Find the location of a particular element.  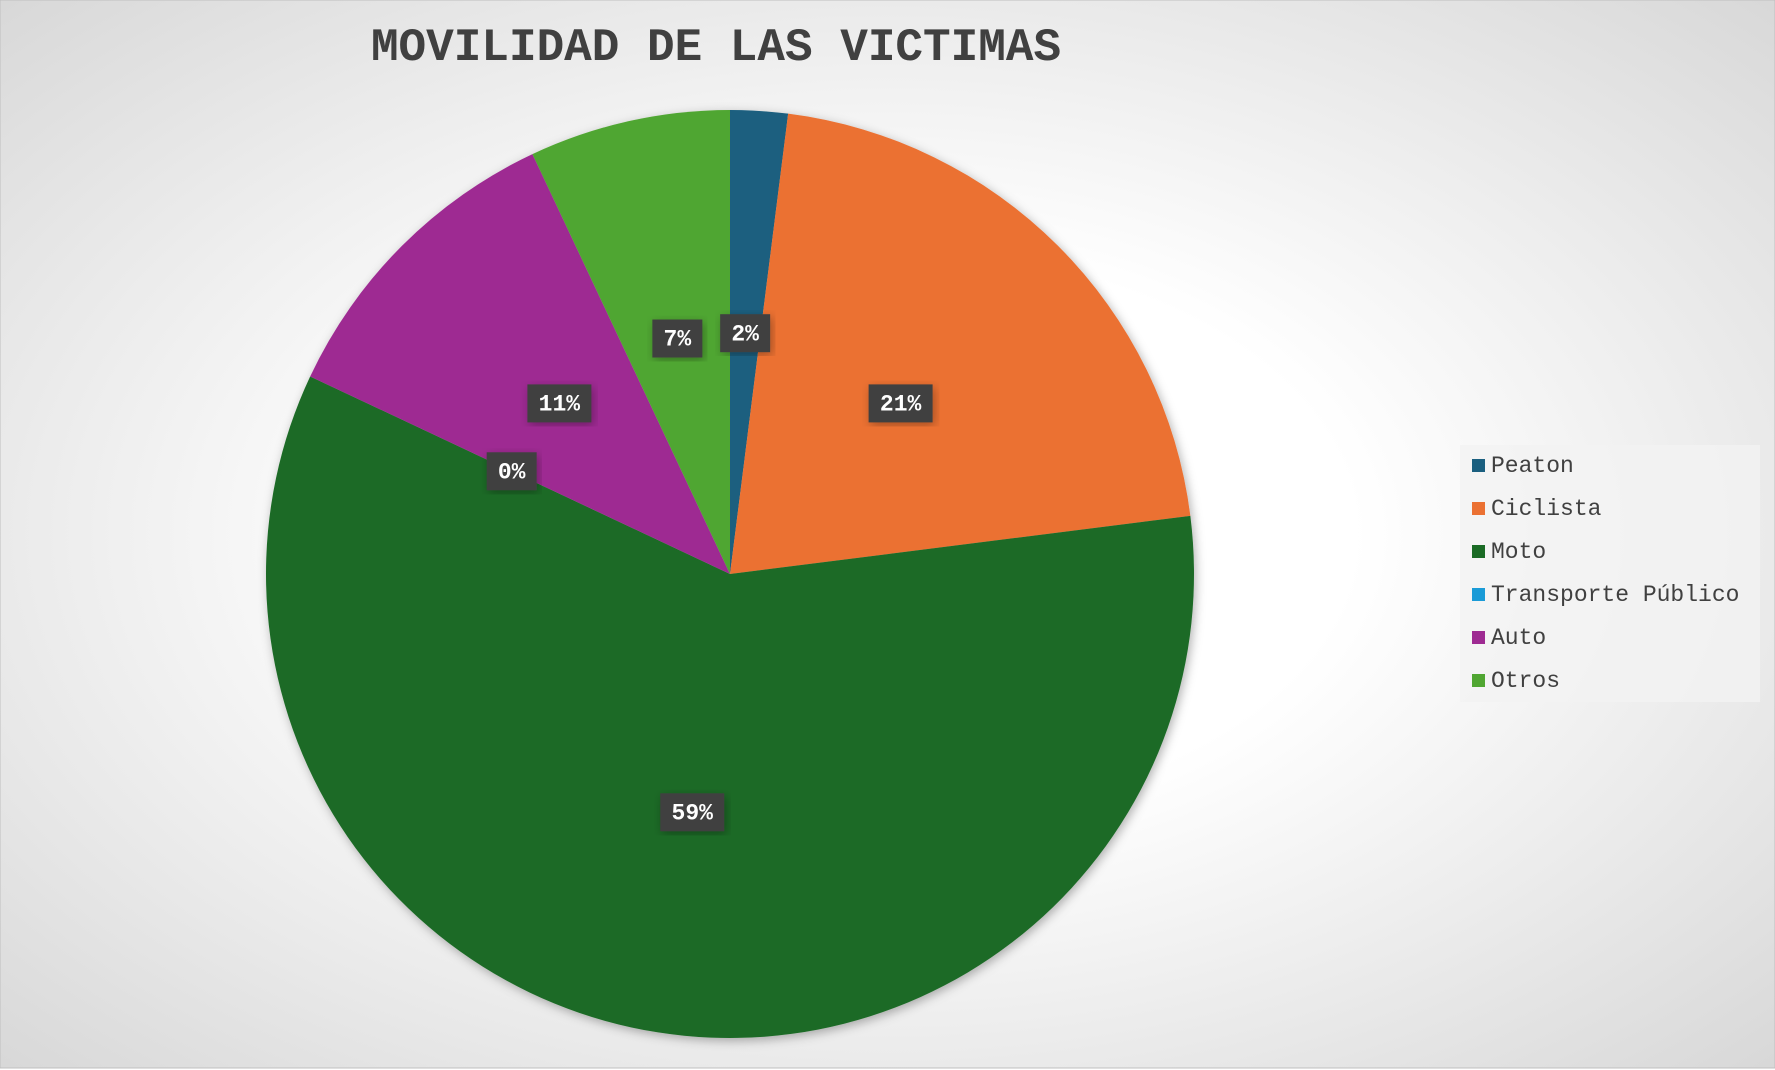

legend-box is located at coordinates (1610, 573).